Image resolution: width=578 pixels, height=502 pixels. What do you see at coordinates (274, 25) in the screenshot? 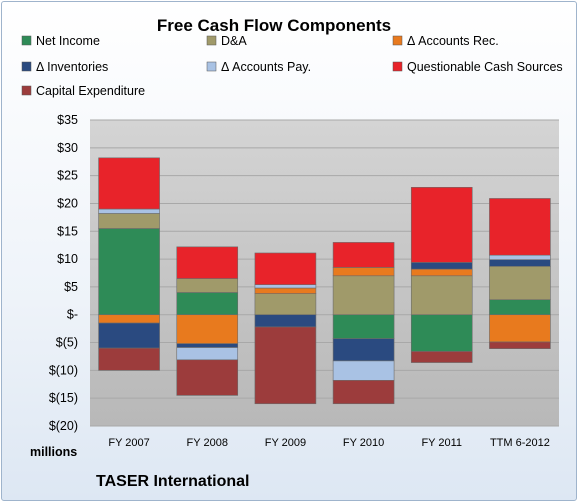
I see `chart-title: Free Cash Flow Components` at bounding box center [274, 25].